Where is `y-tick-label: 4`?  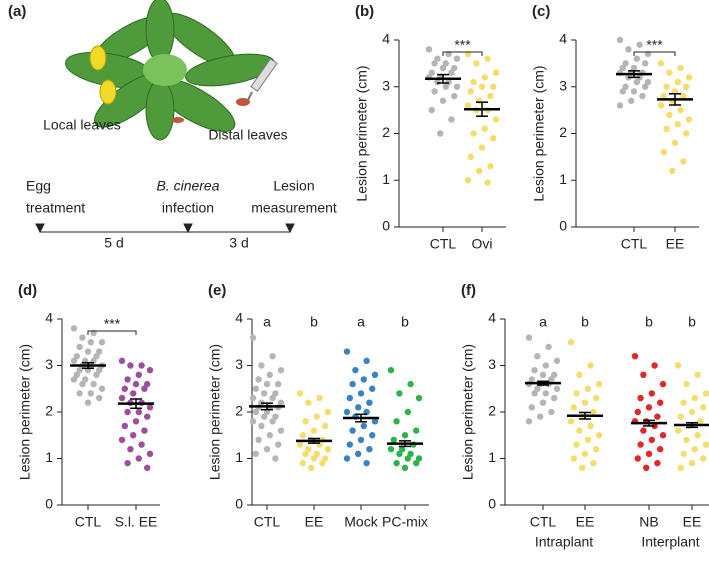 y-tick-label: 4 is located at coordinates (563, 39).